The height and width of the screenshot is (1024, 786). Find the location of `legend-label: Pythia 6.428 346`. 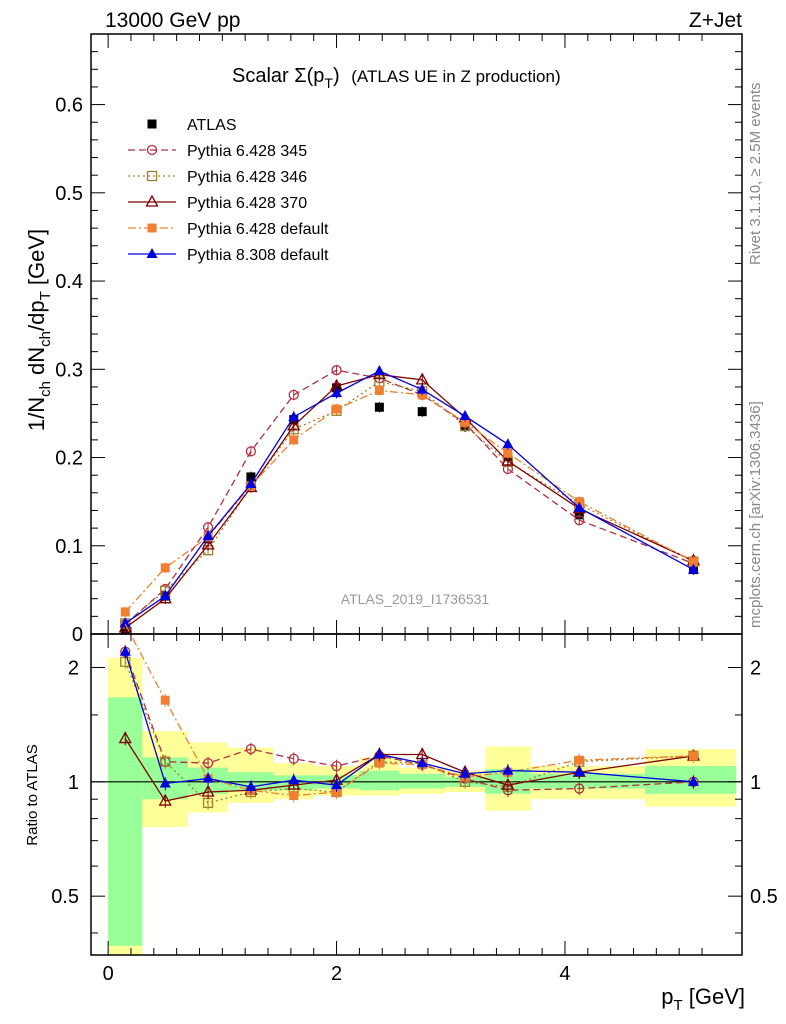

legend-label: Pythia 6.428 346 is located at coordinates (247, 177).